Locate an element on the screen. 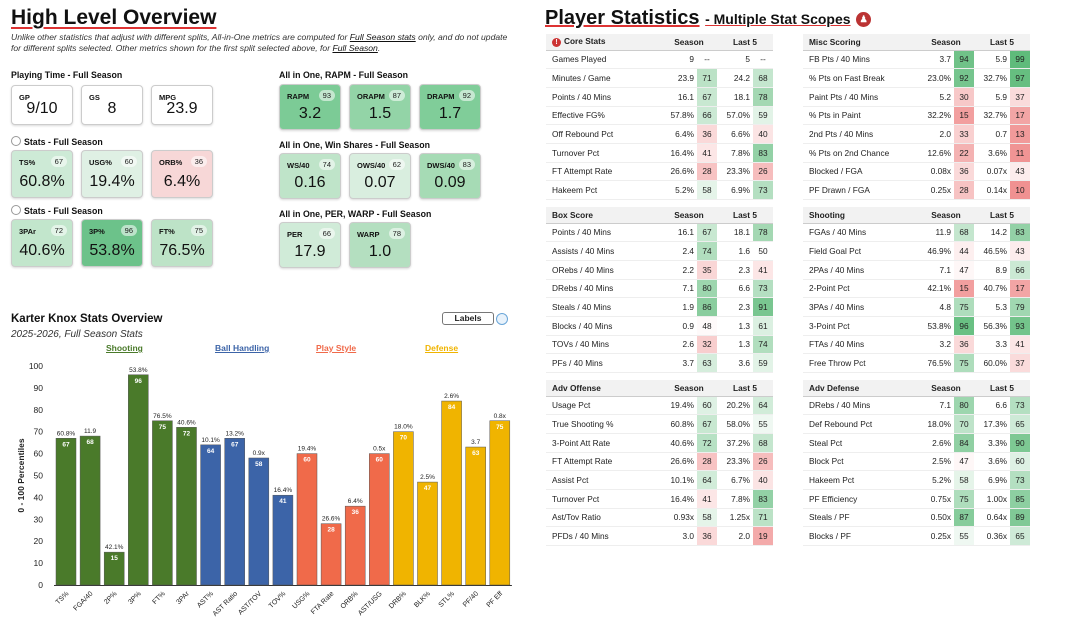 The height and width of the screenshot is (632, 1077). last5-value: 56.3% is located at coordinates (992, 326).